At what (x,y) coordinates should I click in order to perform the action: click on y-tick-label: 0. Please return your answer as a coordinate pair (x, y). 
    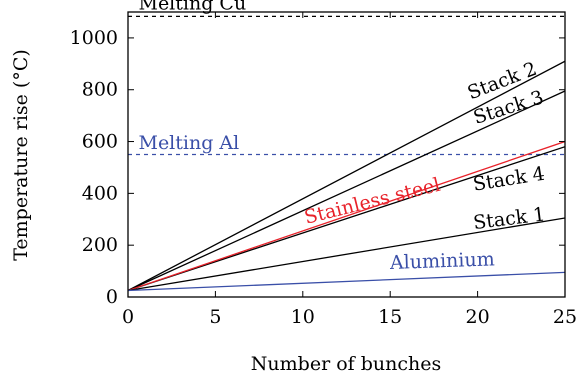
    Looking at the image, I should click on (112, 297).